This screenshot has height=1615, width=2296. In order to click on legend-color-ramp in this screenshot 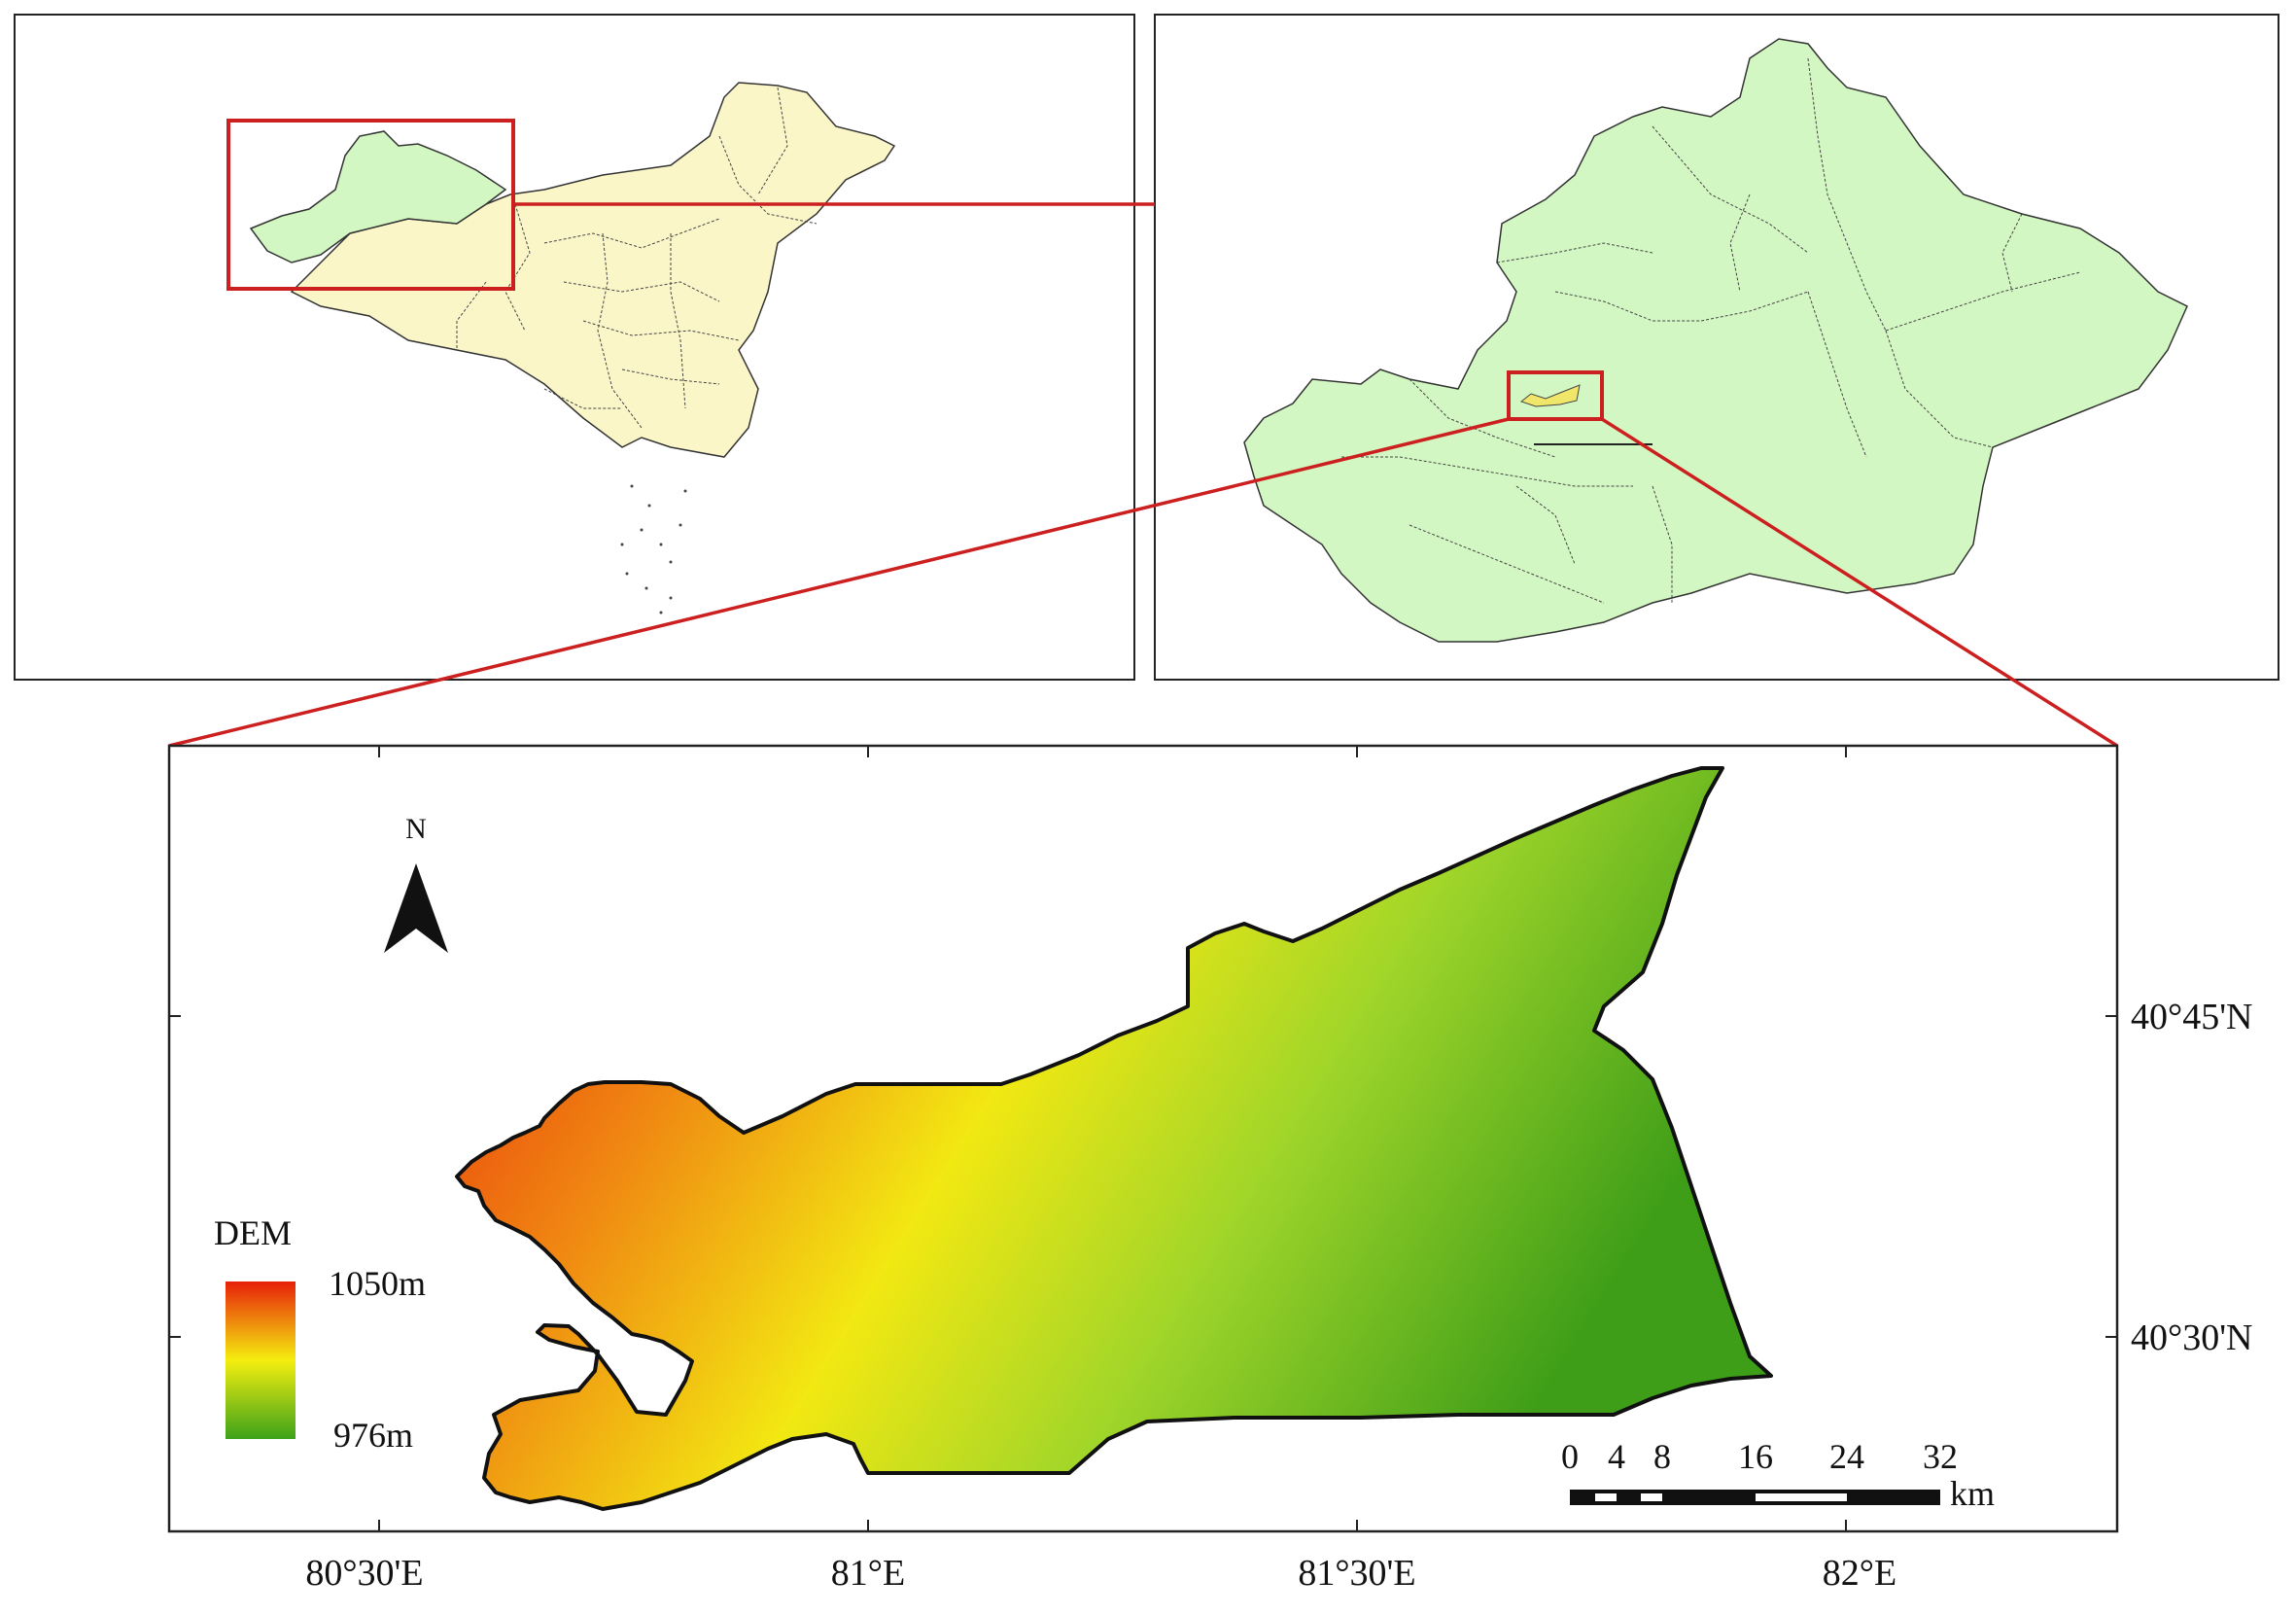, I will do `click(261, 1360)`.